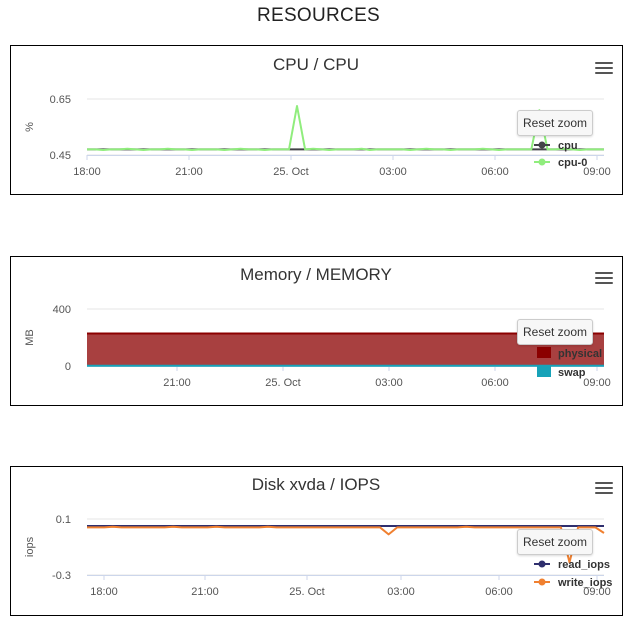 The height and width of the screenshot is (627, 637). What do you see at coordinates (542, 564) in the screenshot?
I see `disk-legend-read-iops-marker` at bounding box center [542, 564].